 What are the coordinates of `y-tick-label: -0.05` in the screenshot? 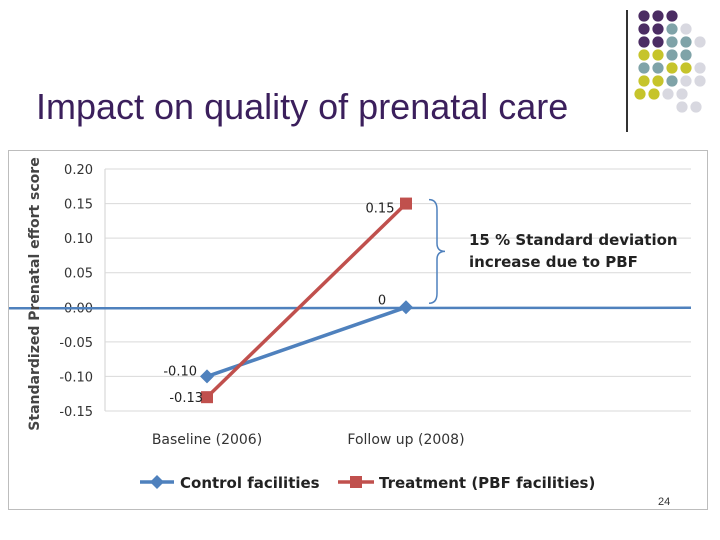 It's located at (76, 343).